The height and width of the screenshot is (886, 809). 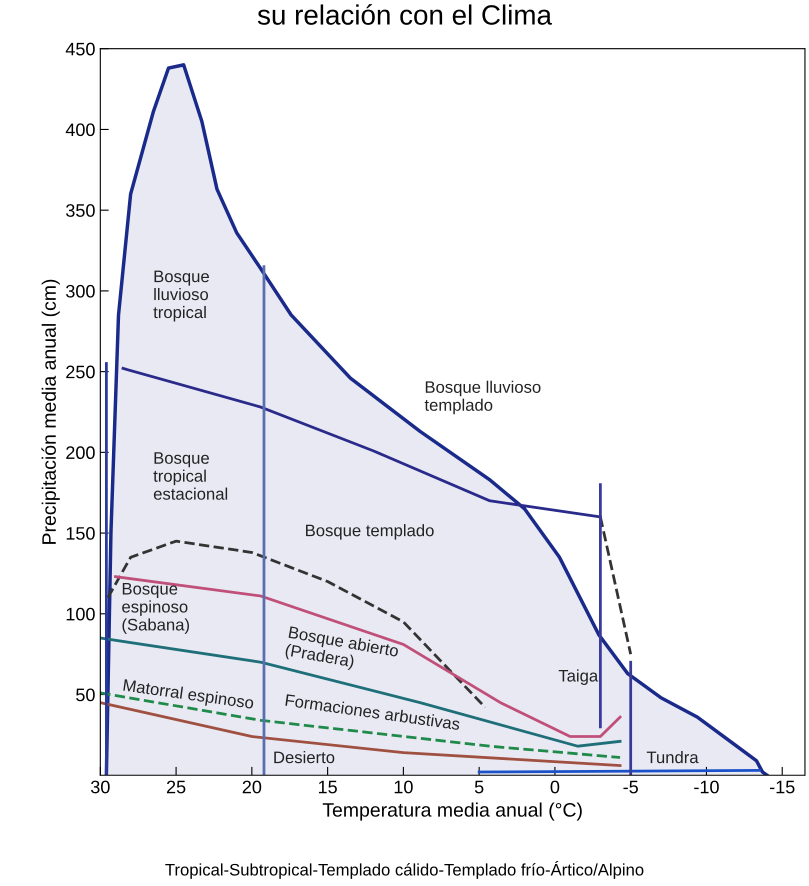 I want to click on x-tick-label: 20, so click(x=252, y=787).